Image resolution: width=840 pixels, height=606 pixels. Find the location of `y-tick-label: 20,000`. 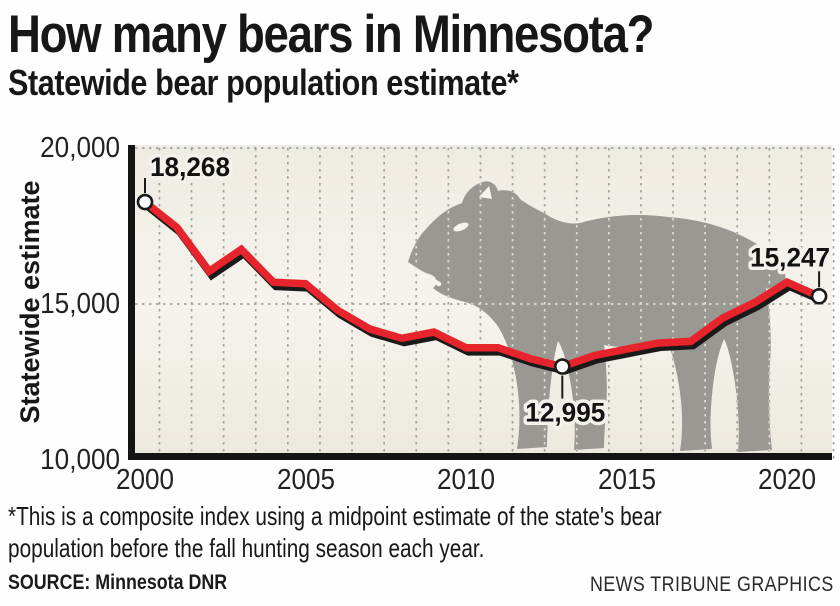

y-tick-label: 20,000 is located at coordinates (80, 148).